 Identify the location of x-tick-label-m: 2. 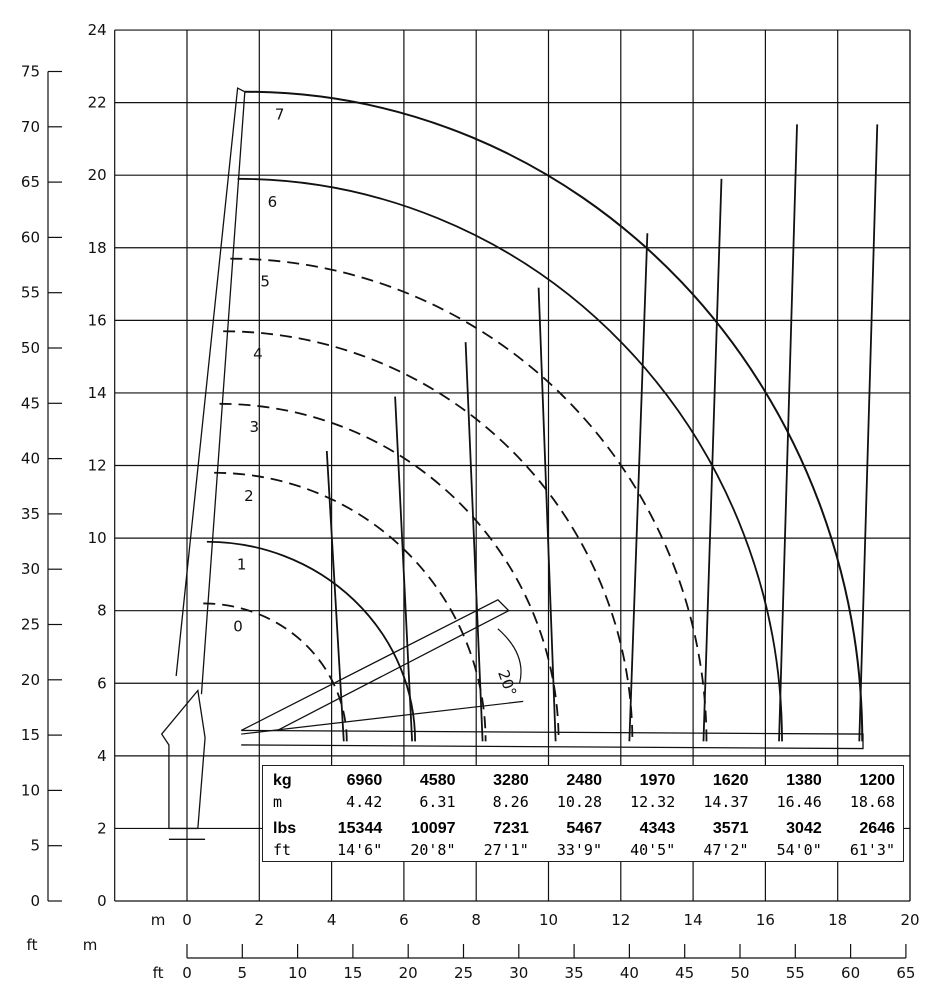
(260, 920).